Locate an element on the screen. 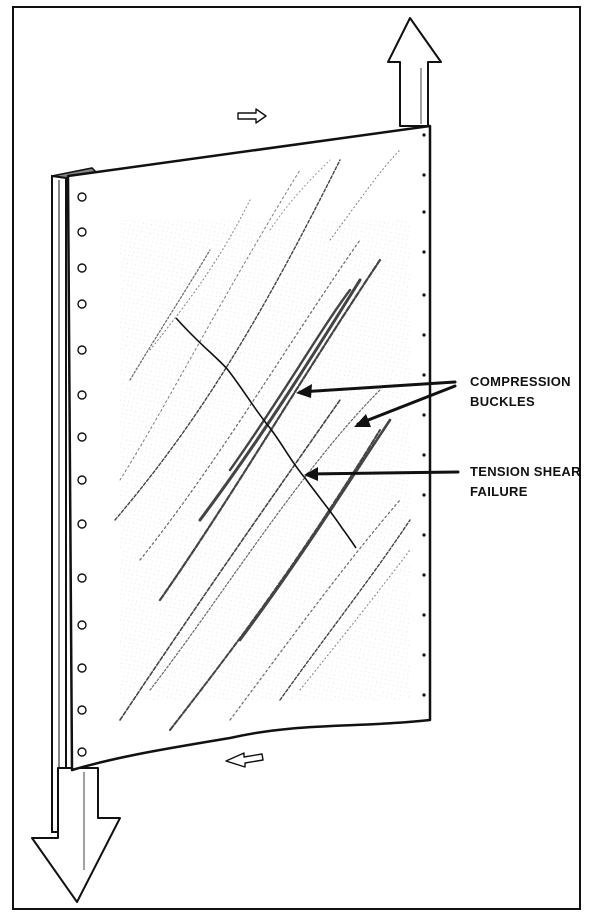 This screenshot has width=595, height=920. arrow-right-icon is located at coordinates (252, 116).